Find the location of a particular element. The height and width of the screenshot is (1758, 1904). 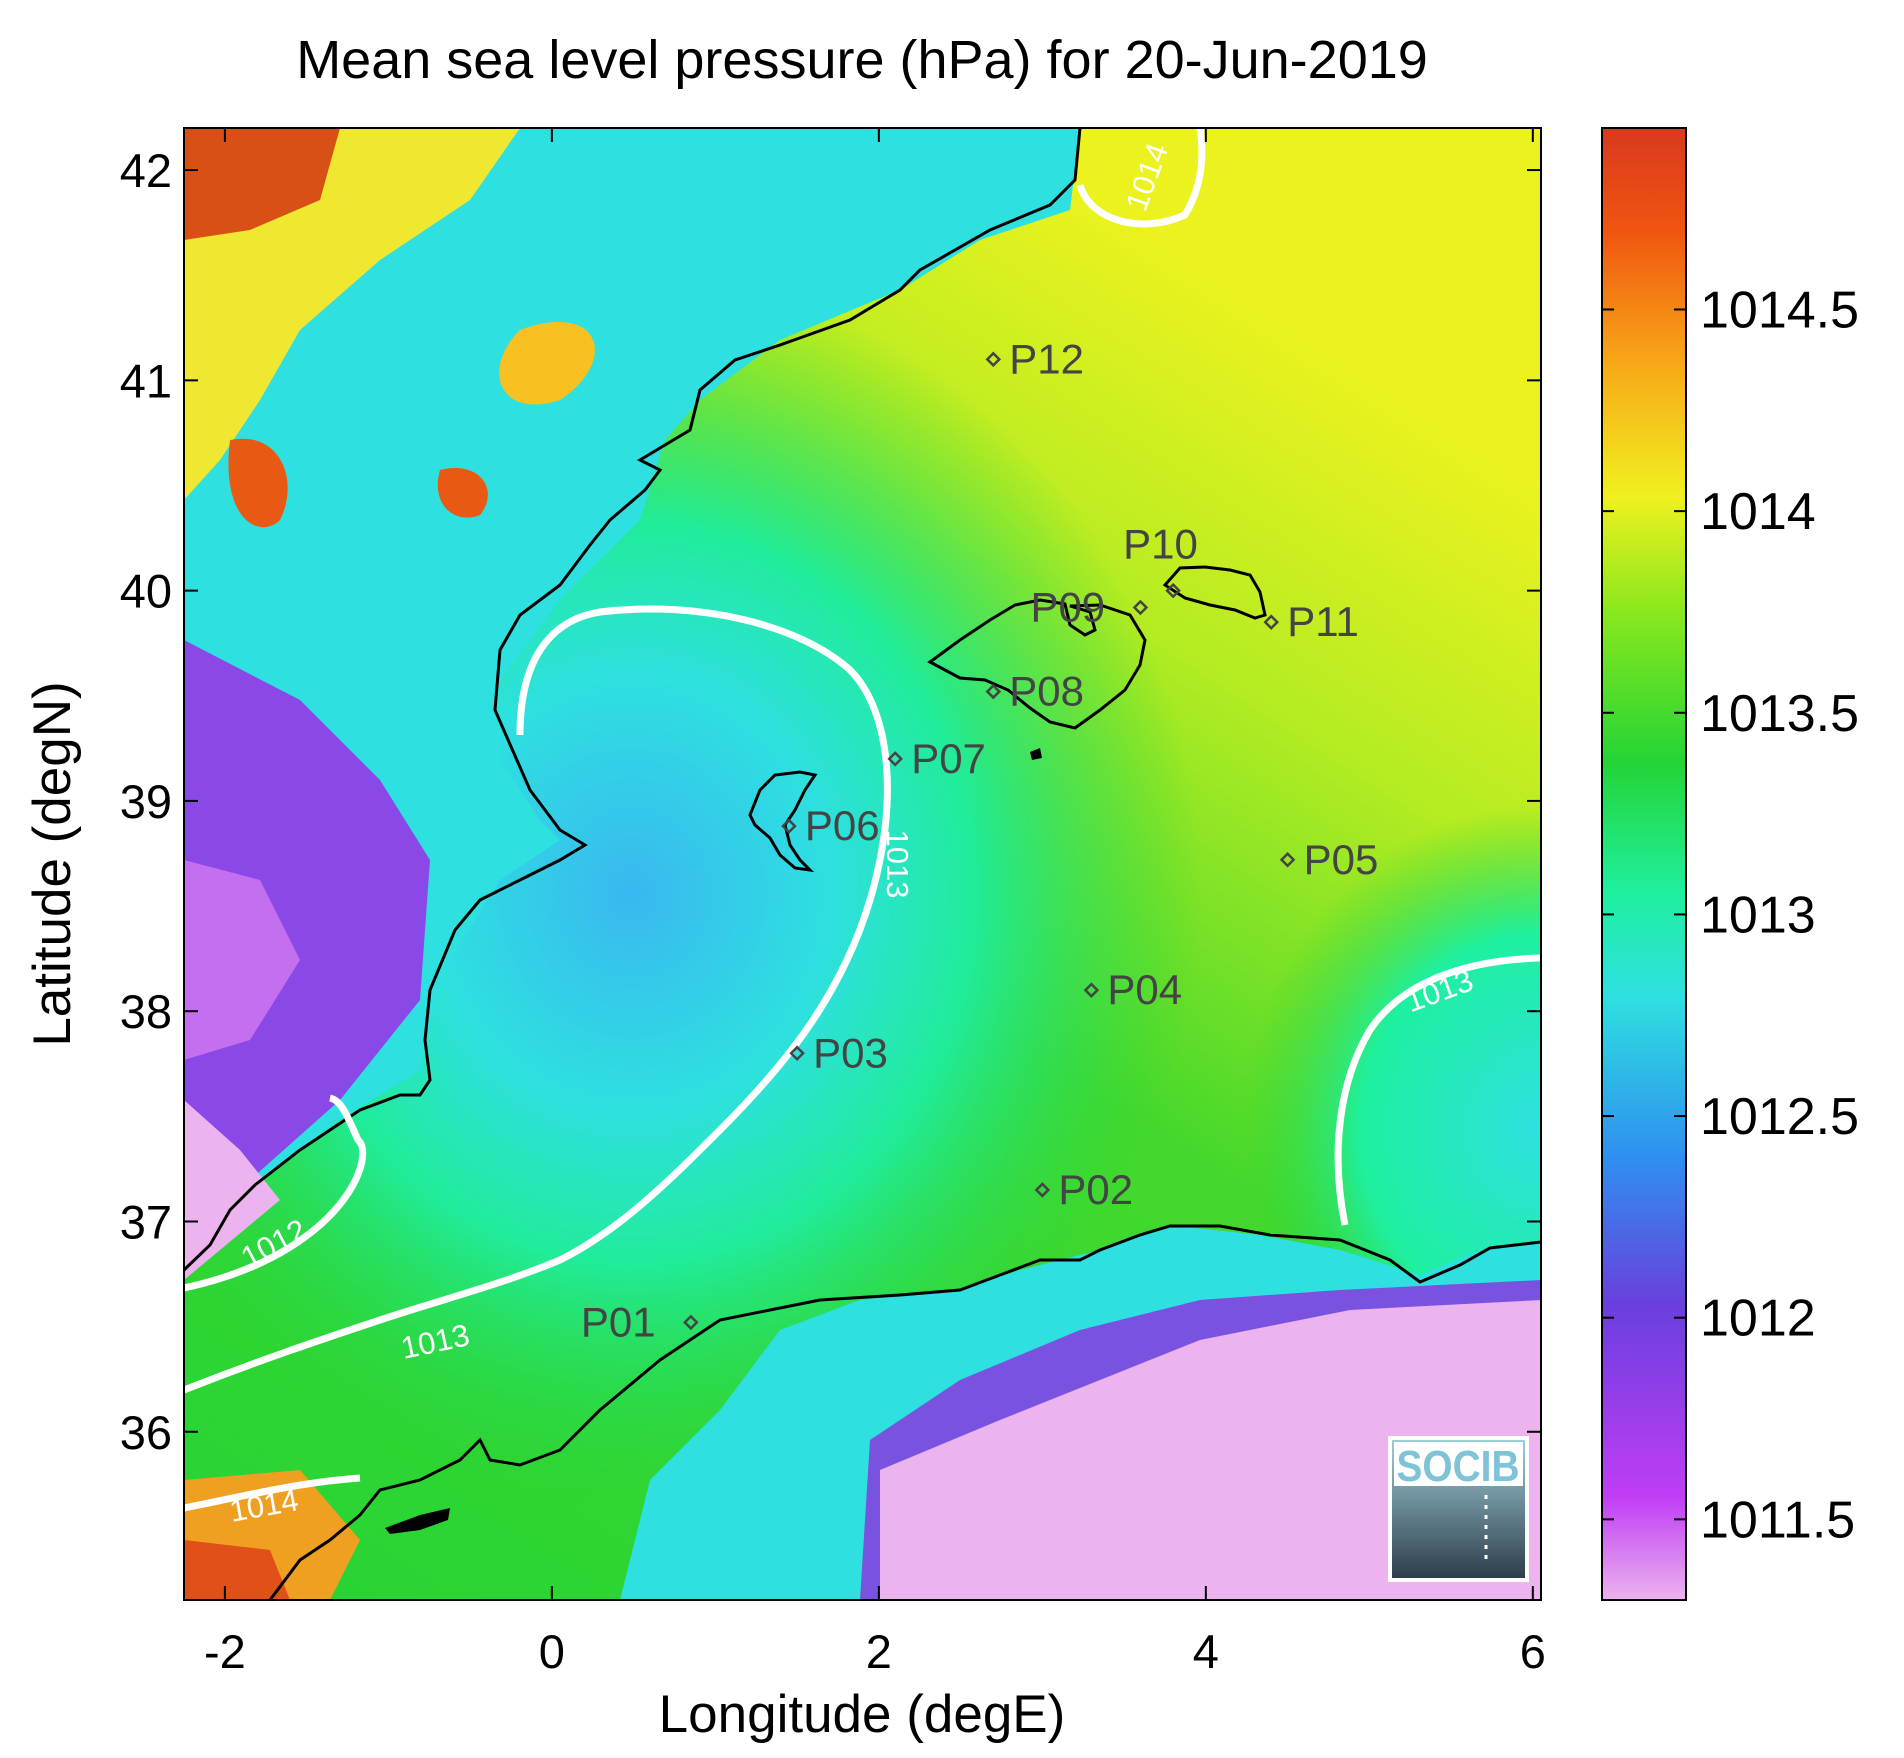

colorbar-ticks: 1011.5 1012 1012.5 1013 1013.5 1014 1014.5 is located at coordinates (1730, 915).